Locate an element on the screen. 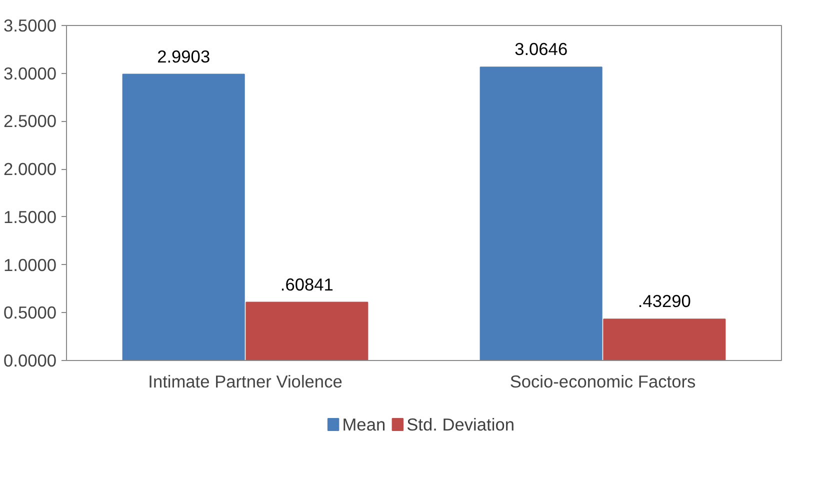  x-tick-label: Socio-economic Factors is located at coordinates (603, 382).